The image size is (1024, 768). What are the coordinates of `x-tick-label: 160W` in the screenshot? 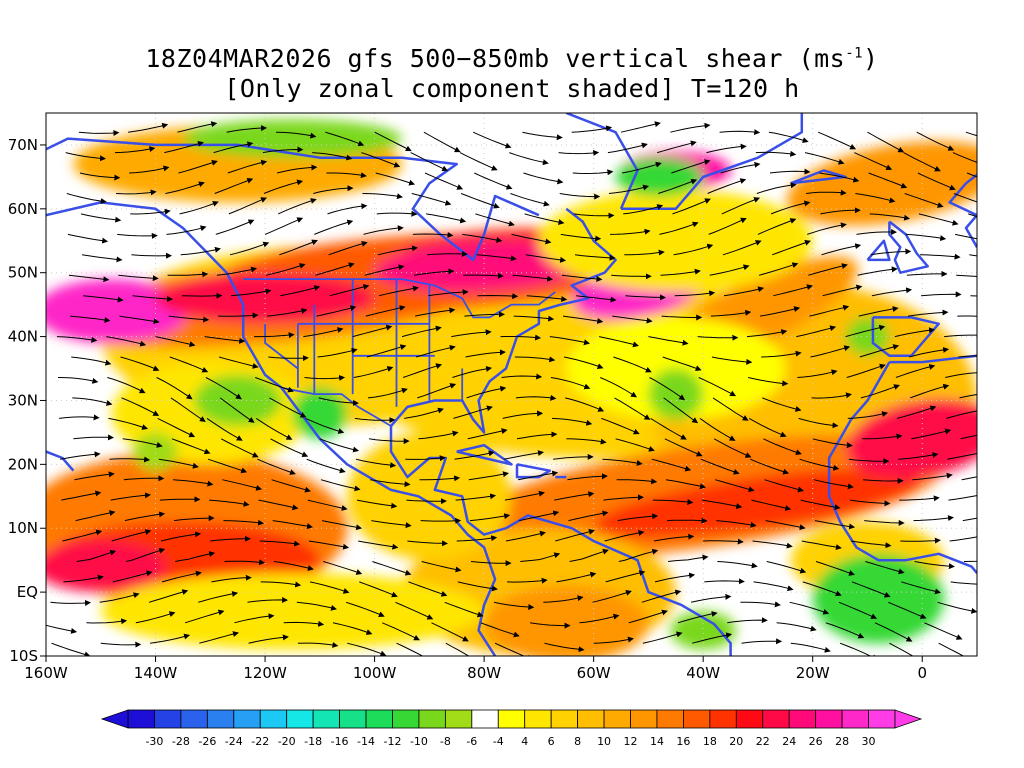 It's located at (46, 673).